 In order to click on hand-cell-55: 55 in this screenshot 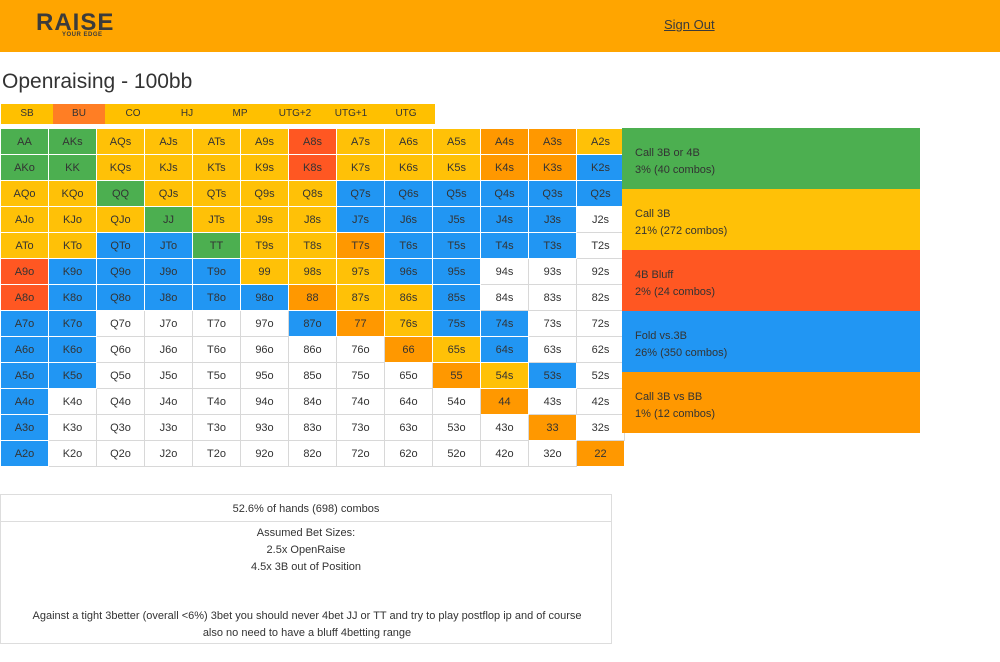, I will do `click(456, 375)`.